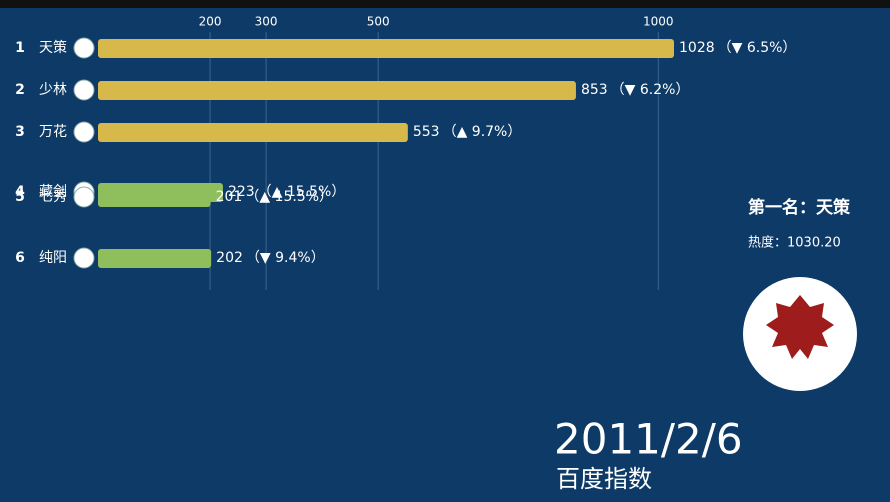 The image size is (890, 502). Describe the element at coordinates (53, 197) in the screenshot. I see `category-label: 七秀` at that location.